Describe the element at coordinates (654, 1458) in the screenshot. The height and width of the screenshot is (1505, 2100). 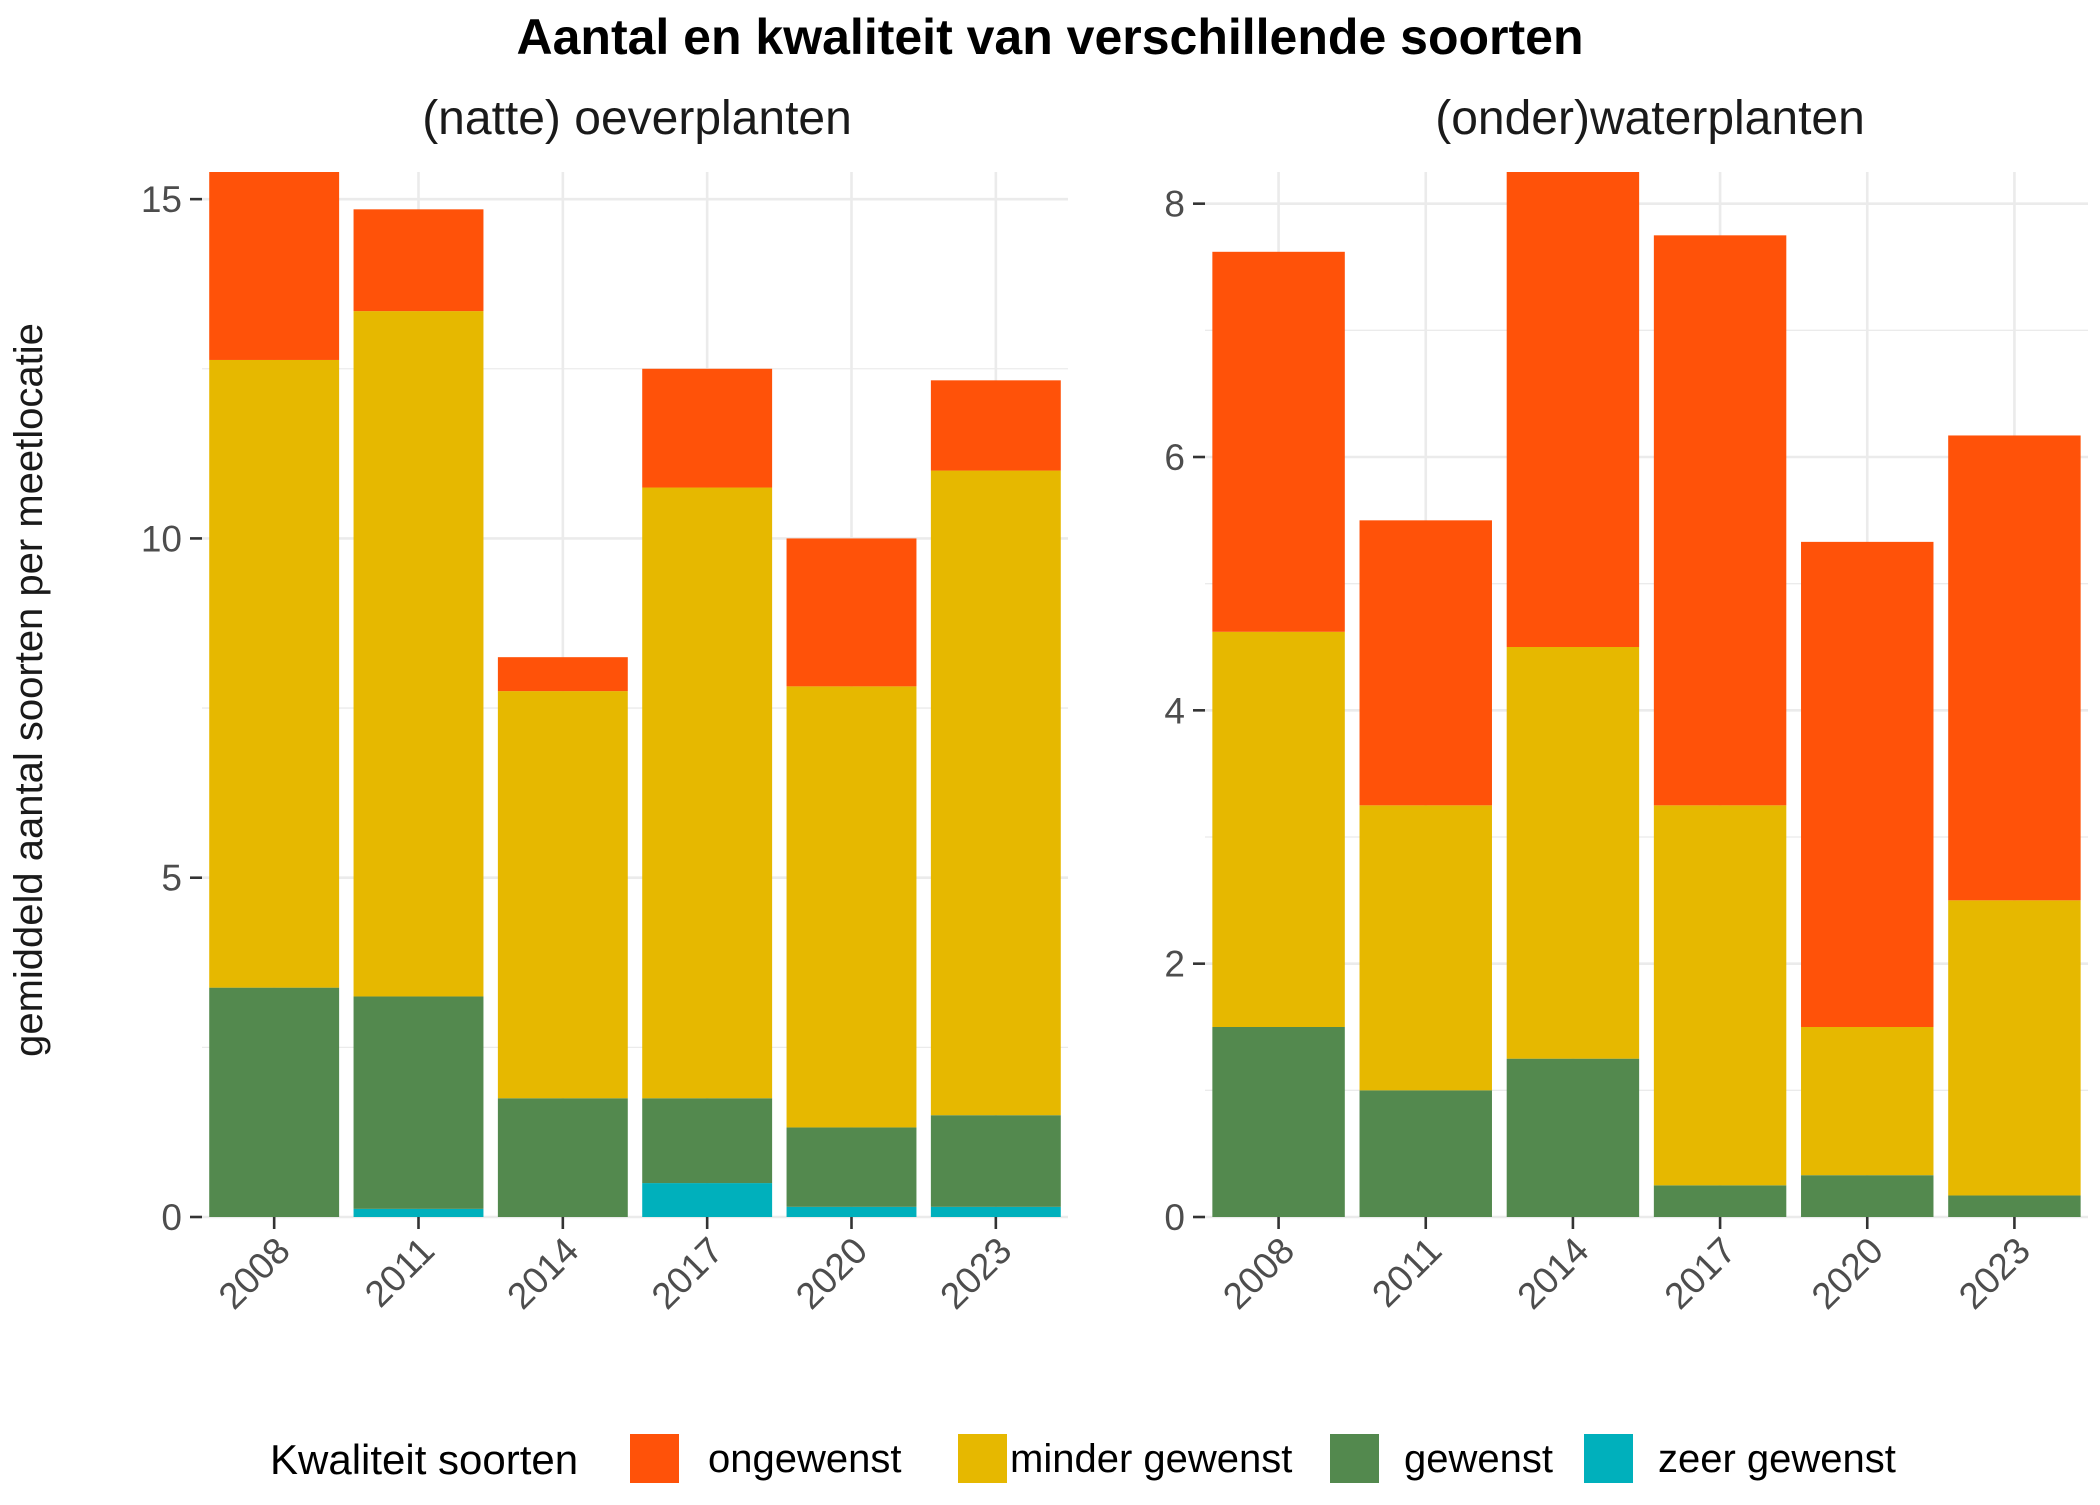
I see `legend-swatch-ongewenst` at that location.